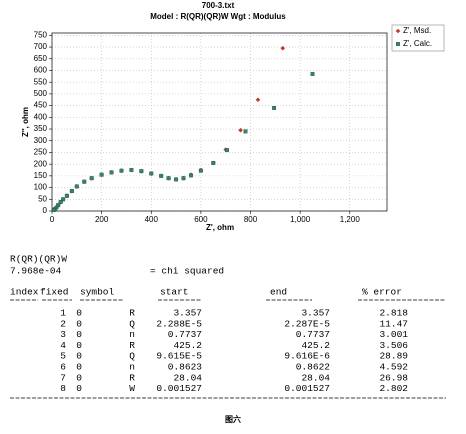  I want to click on table-cell: 9.616E-6, so click(307, 356).